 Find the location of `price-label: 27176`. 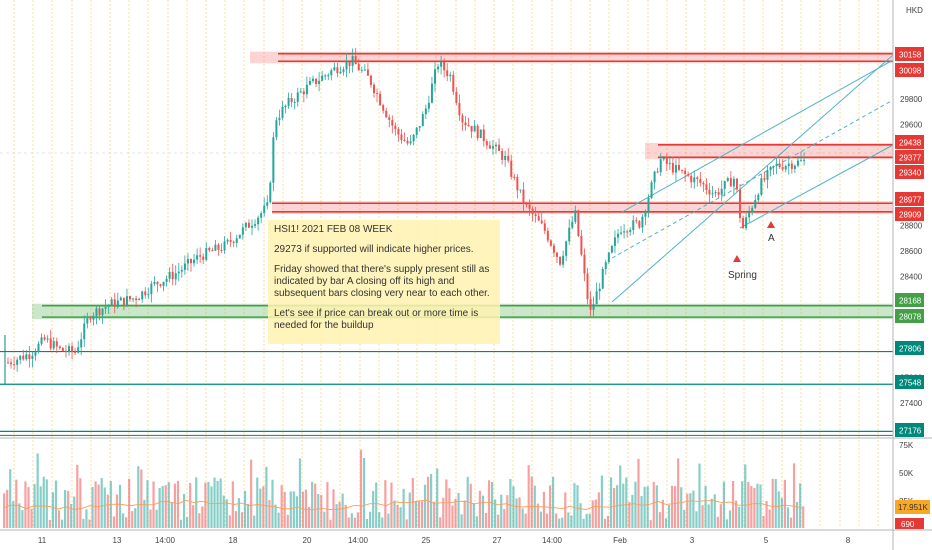

price-label: 27176 is located at coordinates (910, 431).